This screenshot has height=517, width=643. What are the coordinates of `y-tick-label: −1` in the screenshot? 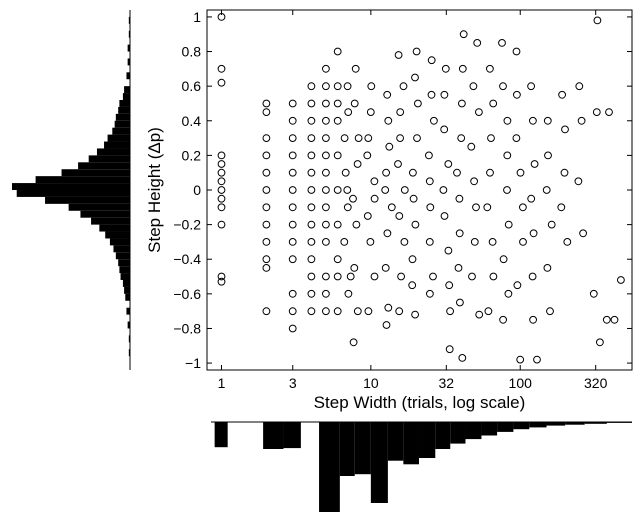 It's located at (193, 363).